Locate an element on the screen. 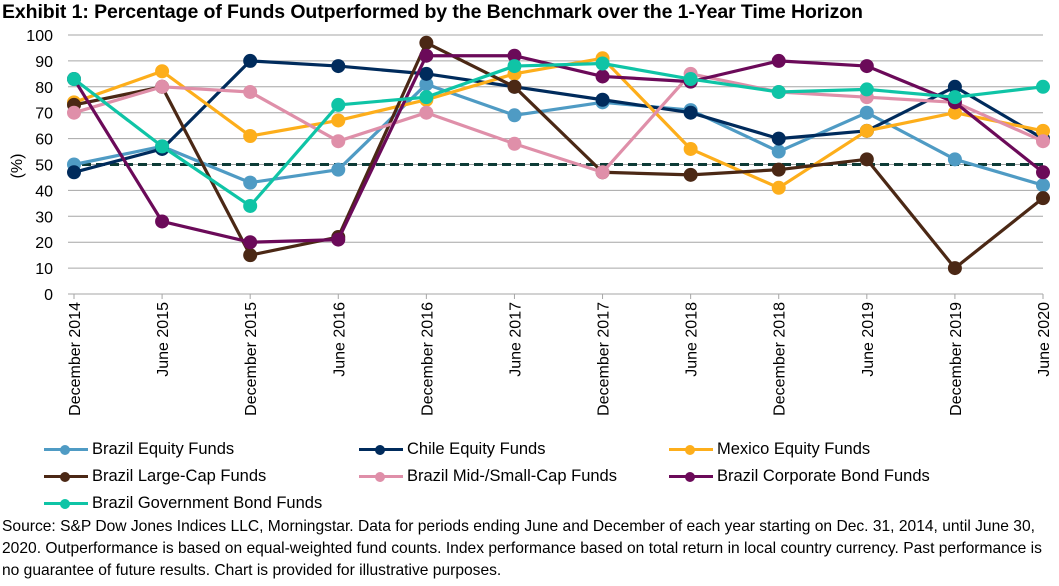 This screenshot has width=1059, height=586. legend-label: Brazil Corporate Bond Funds is located at coordinates (823, 476).